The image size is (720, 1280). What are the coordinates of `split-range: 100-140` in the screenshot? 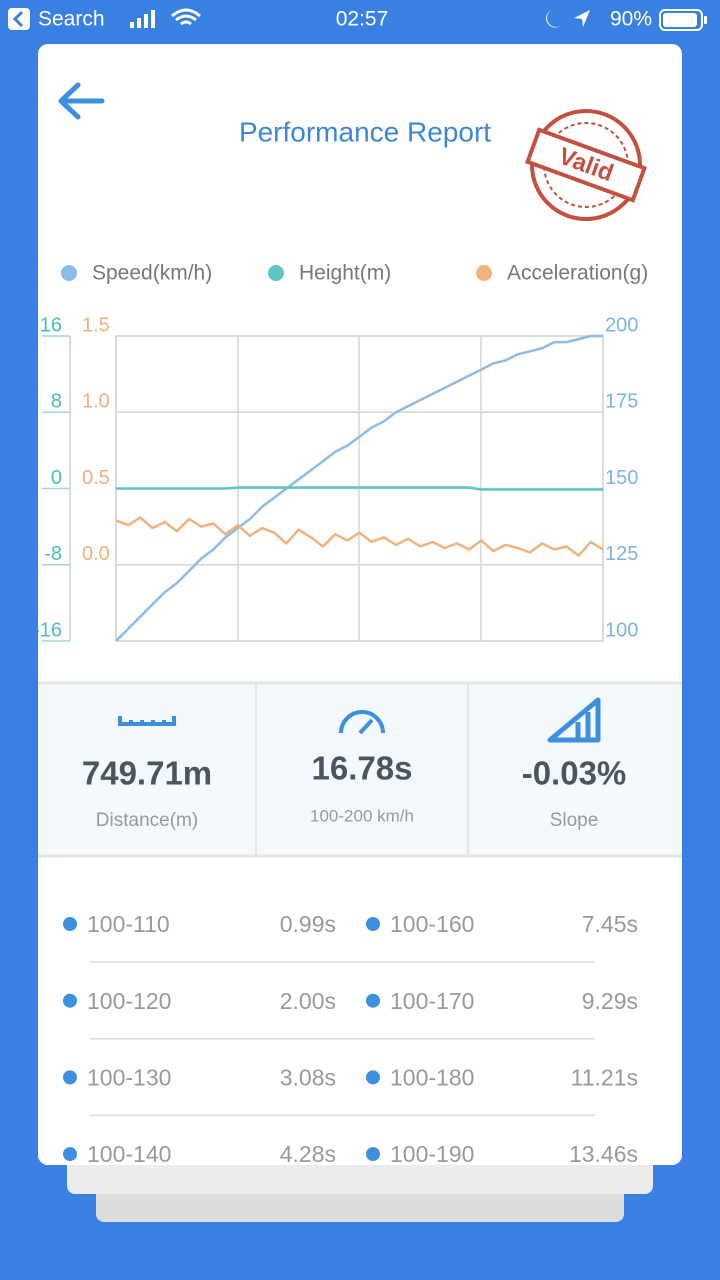 It's located at (129, 1154).